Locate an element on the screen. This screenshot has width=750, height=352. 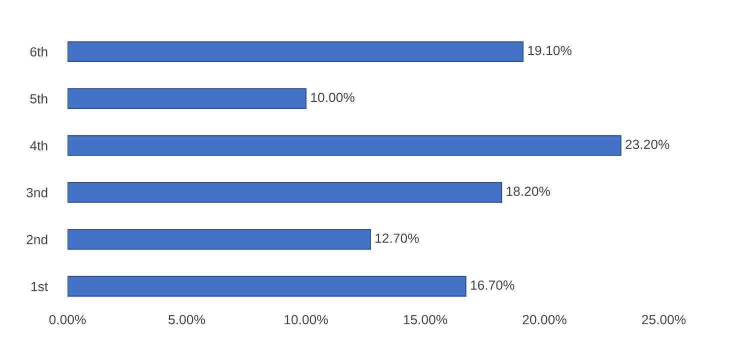
x-tick-label: 5.00% is located at coordinates (186, 319).